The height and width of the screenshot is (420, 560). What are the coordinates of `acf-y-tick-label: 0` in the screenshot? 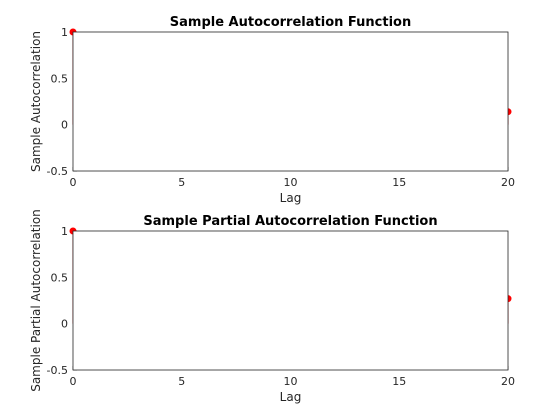 It's located at (64, 125).